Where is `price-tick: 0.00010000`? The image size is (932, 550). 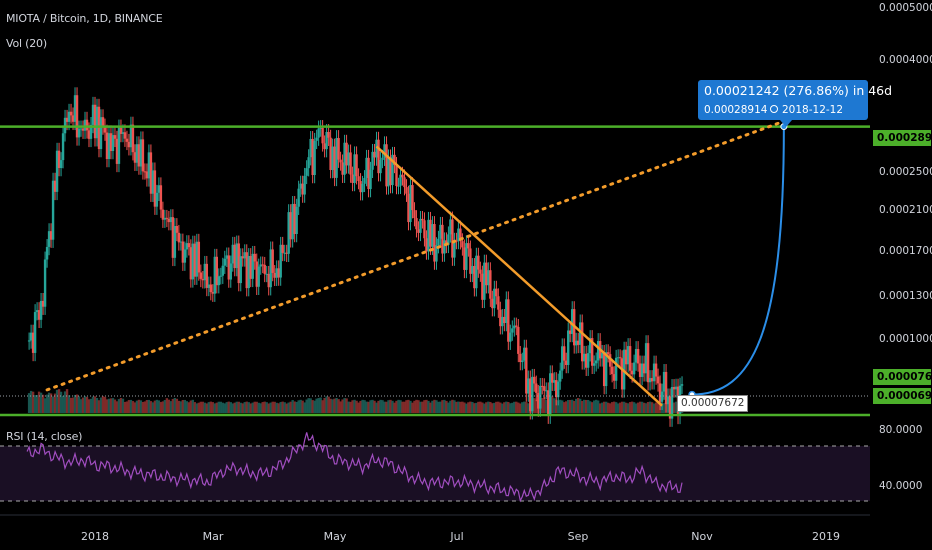 price-tick: 0.00010000 is located at coordinates (905, 339).